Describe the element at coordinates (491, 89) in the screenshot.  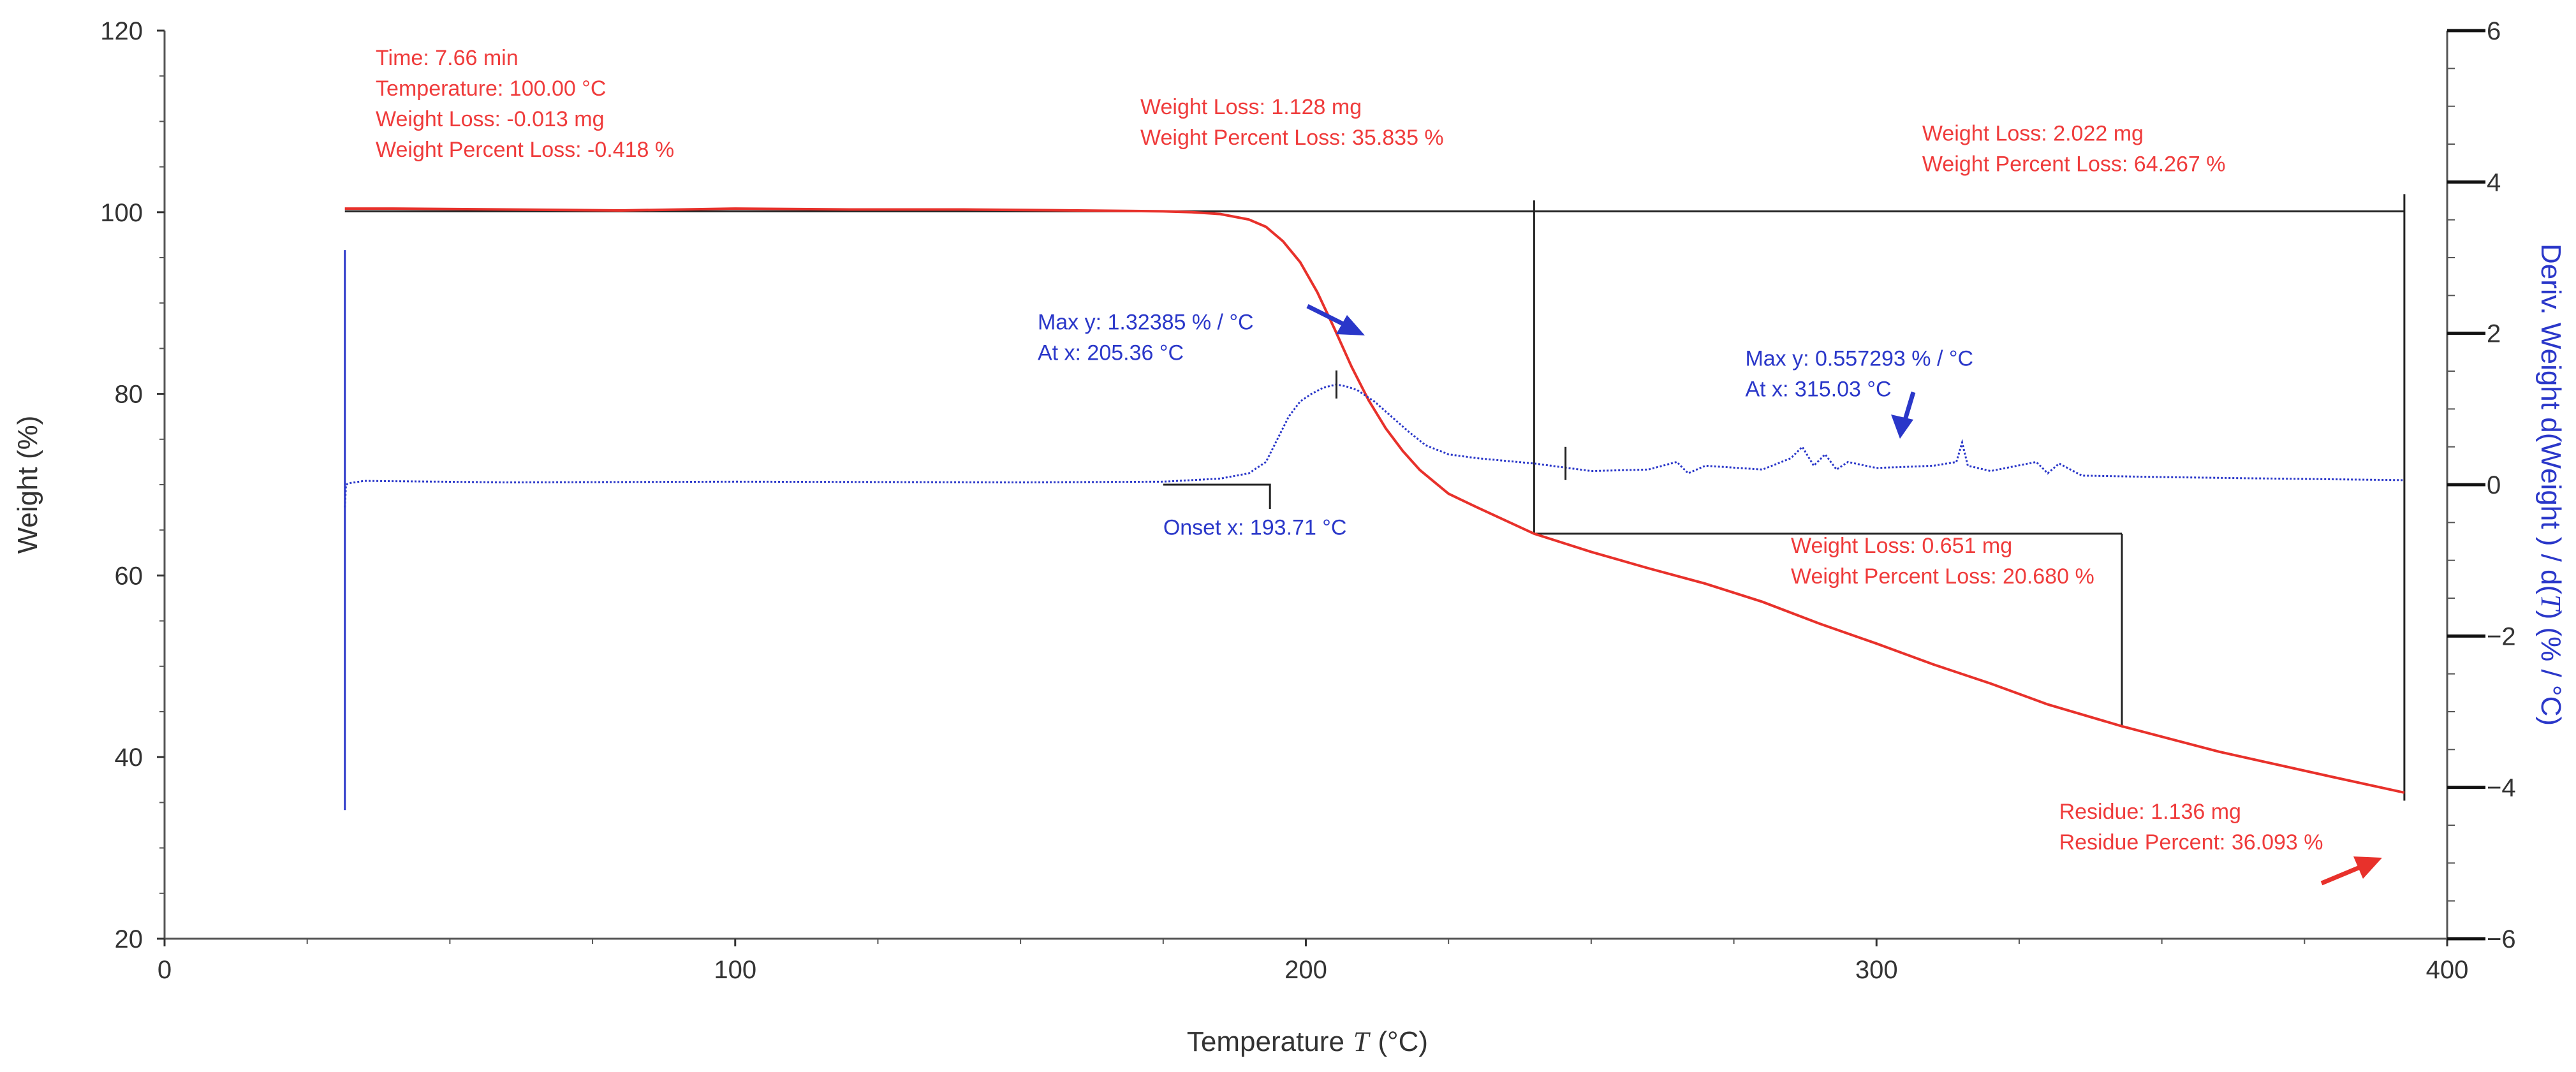
I see `annotation-line: Temperature: 100.00 °C` at that location.